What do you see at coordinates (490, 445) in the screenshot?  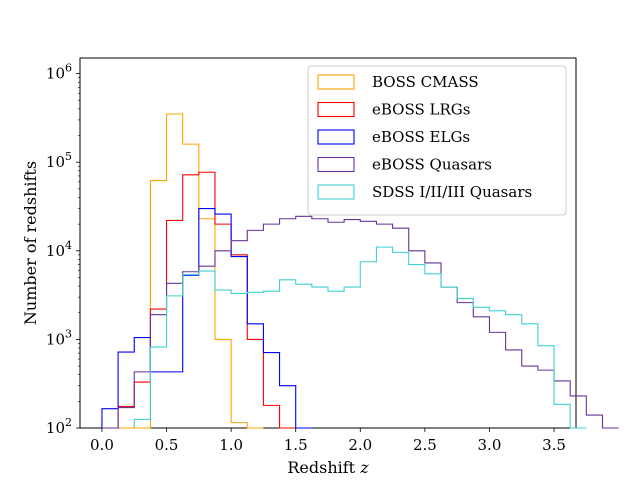 I see `x-tick-label: 3.0` at bounding box center [490, 445].